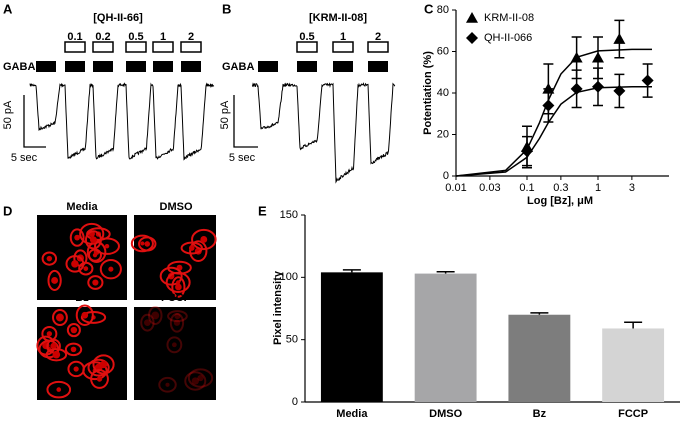  Describe the element at coordinates (226, 8) in the screenshot. I see `panel-label: B` at that location.